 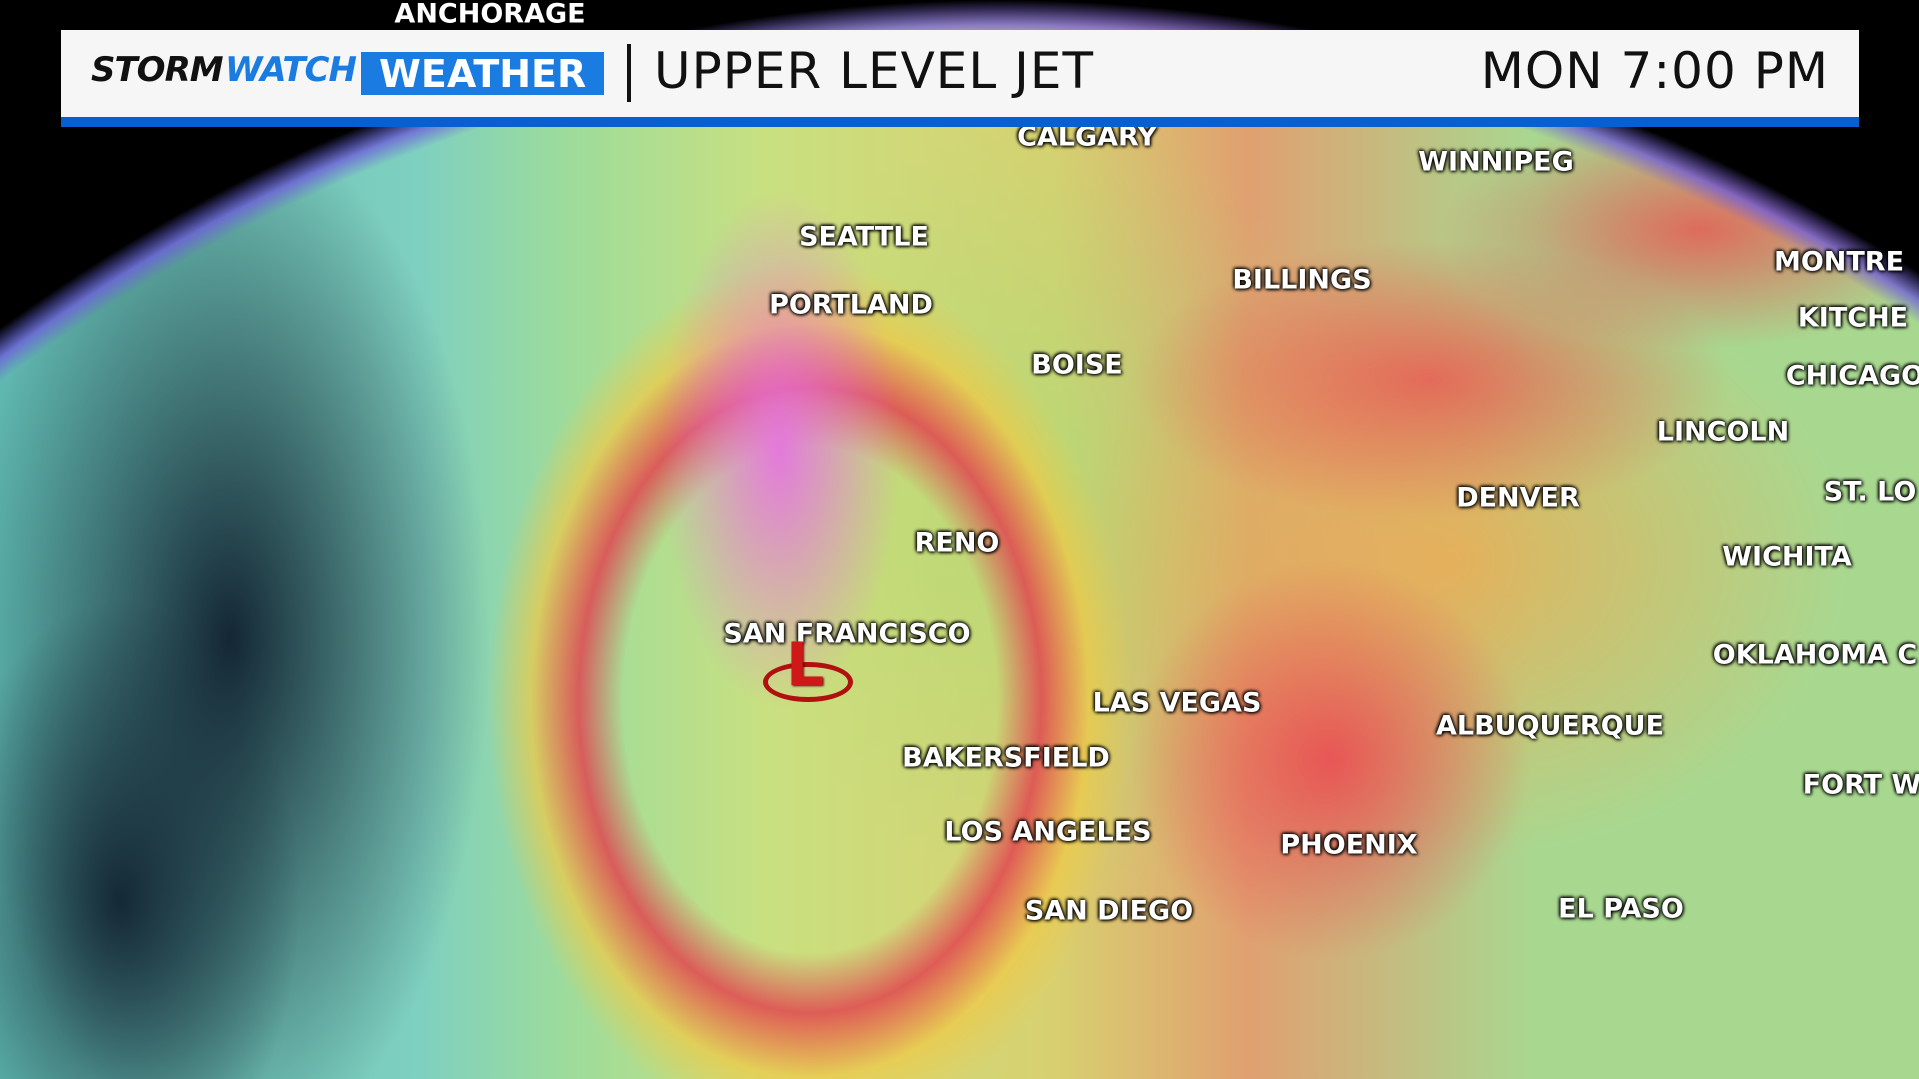 I want to click on city-label: SEATTLE, so click(x=864, y=237).